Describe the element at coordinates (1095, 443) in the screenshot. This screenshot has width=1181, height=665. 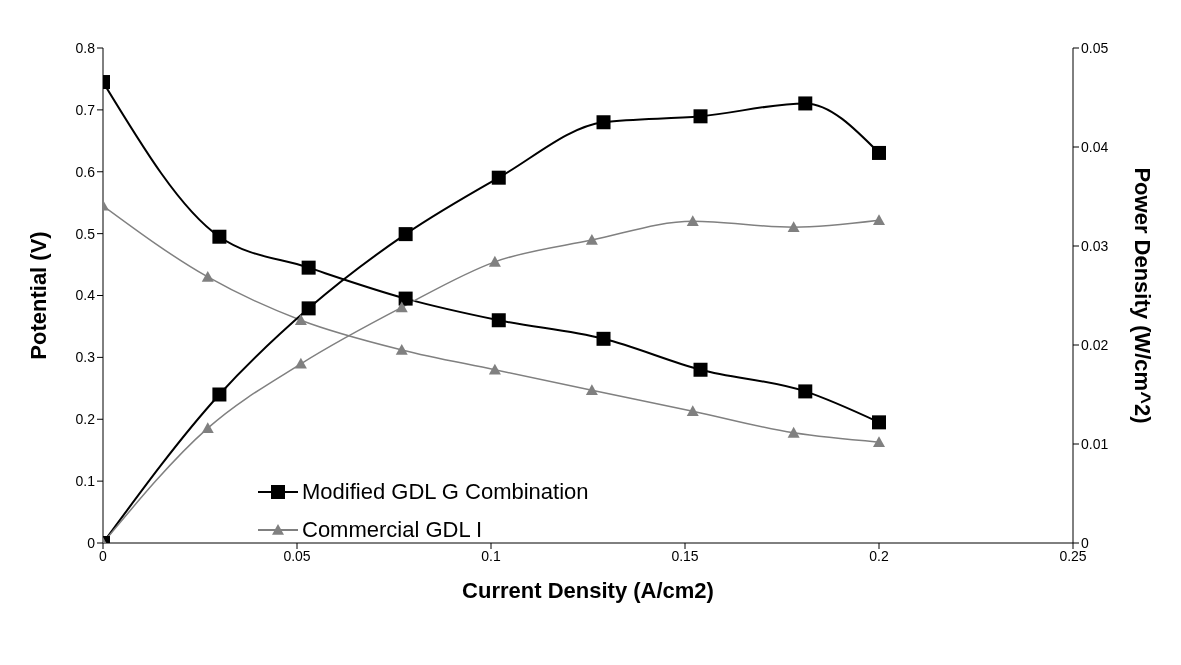
I see `y2-tick-label: 0.01` at that location.